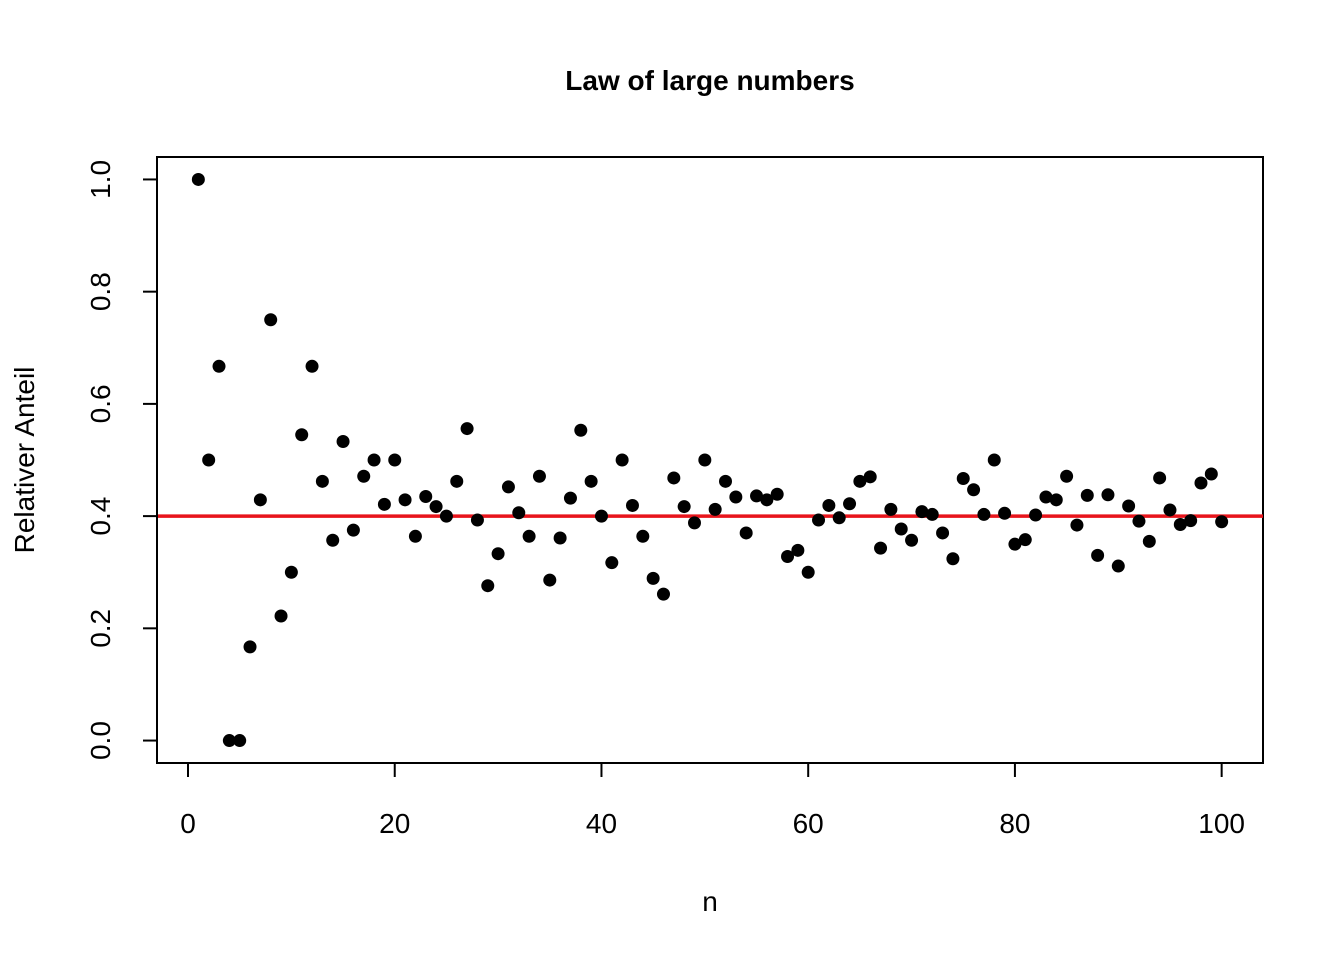 This screenshot has height=960, width=1344. I want to click on y-axis: 0.0 0.2 0.4 0.6 0.8 1.0, so click(121, 460).